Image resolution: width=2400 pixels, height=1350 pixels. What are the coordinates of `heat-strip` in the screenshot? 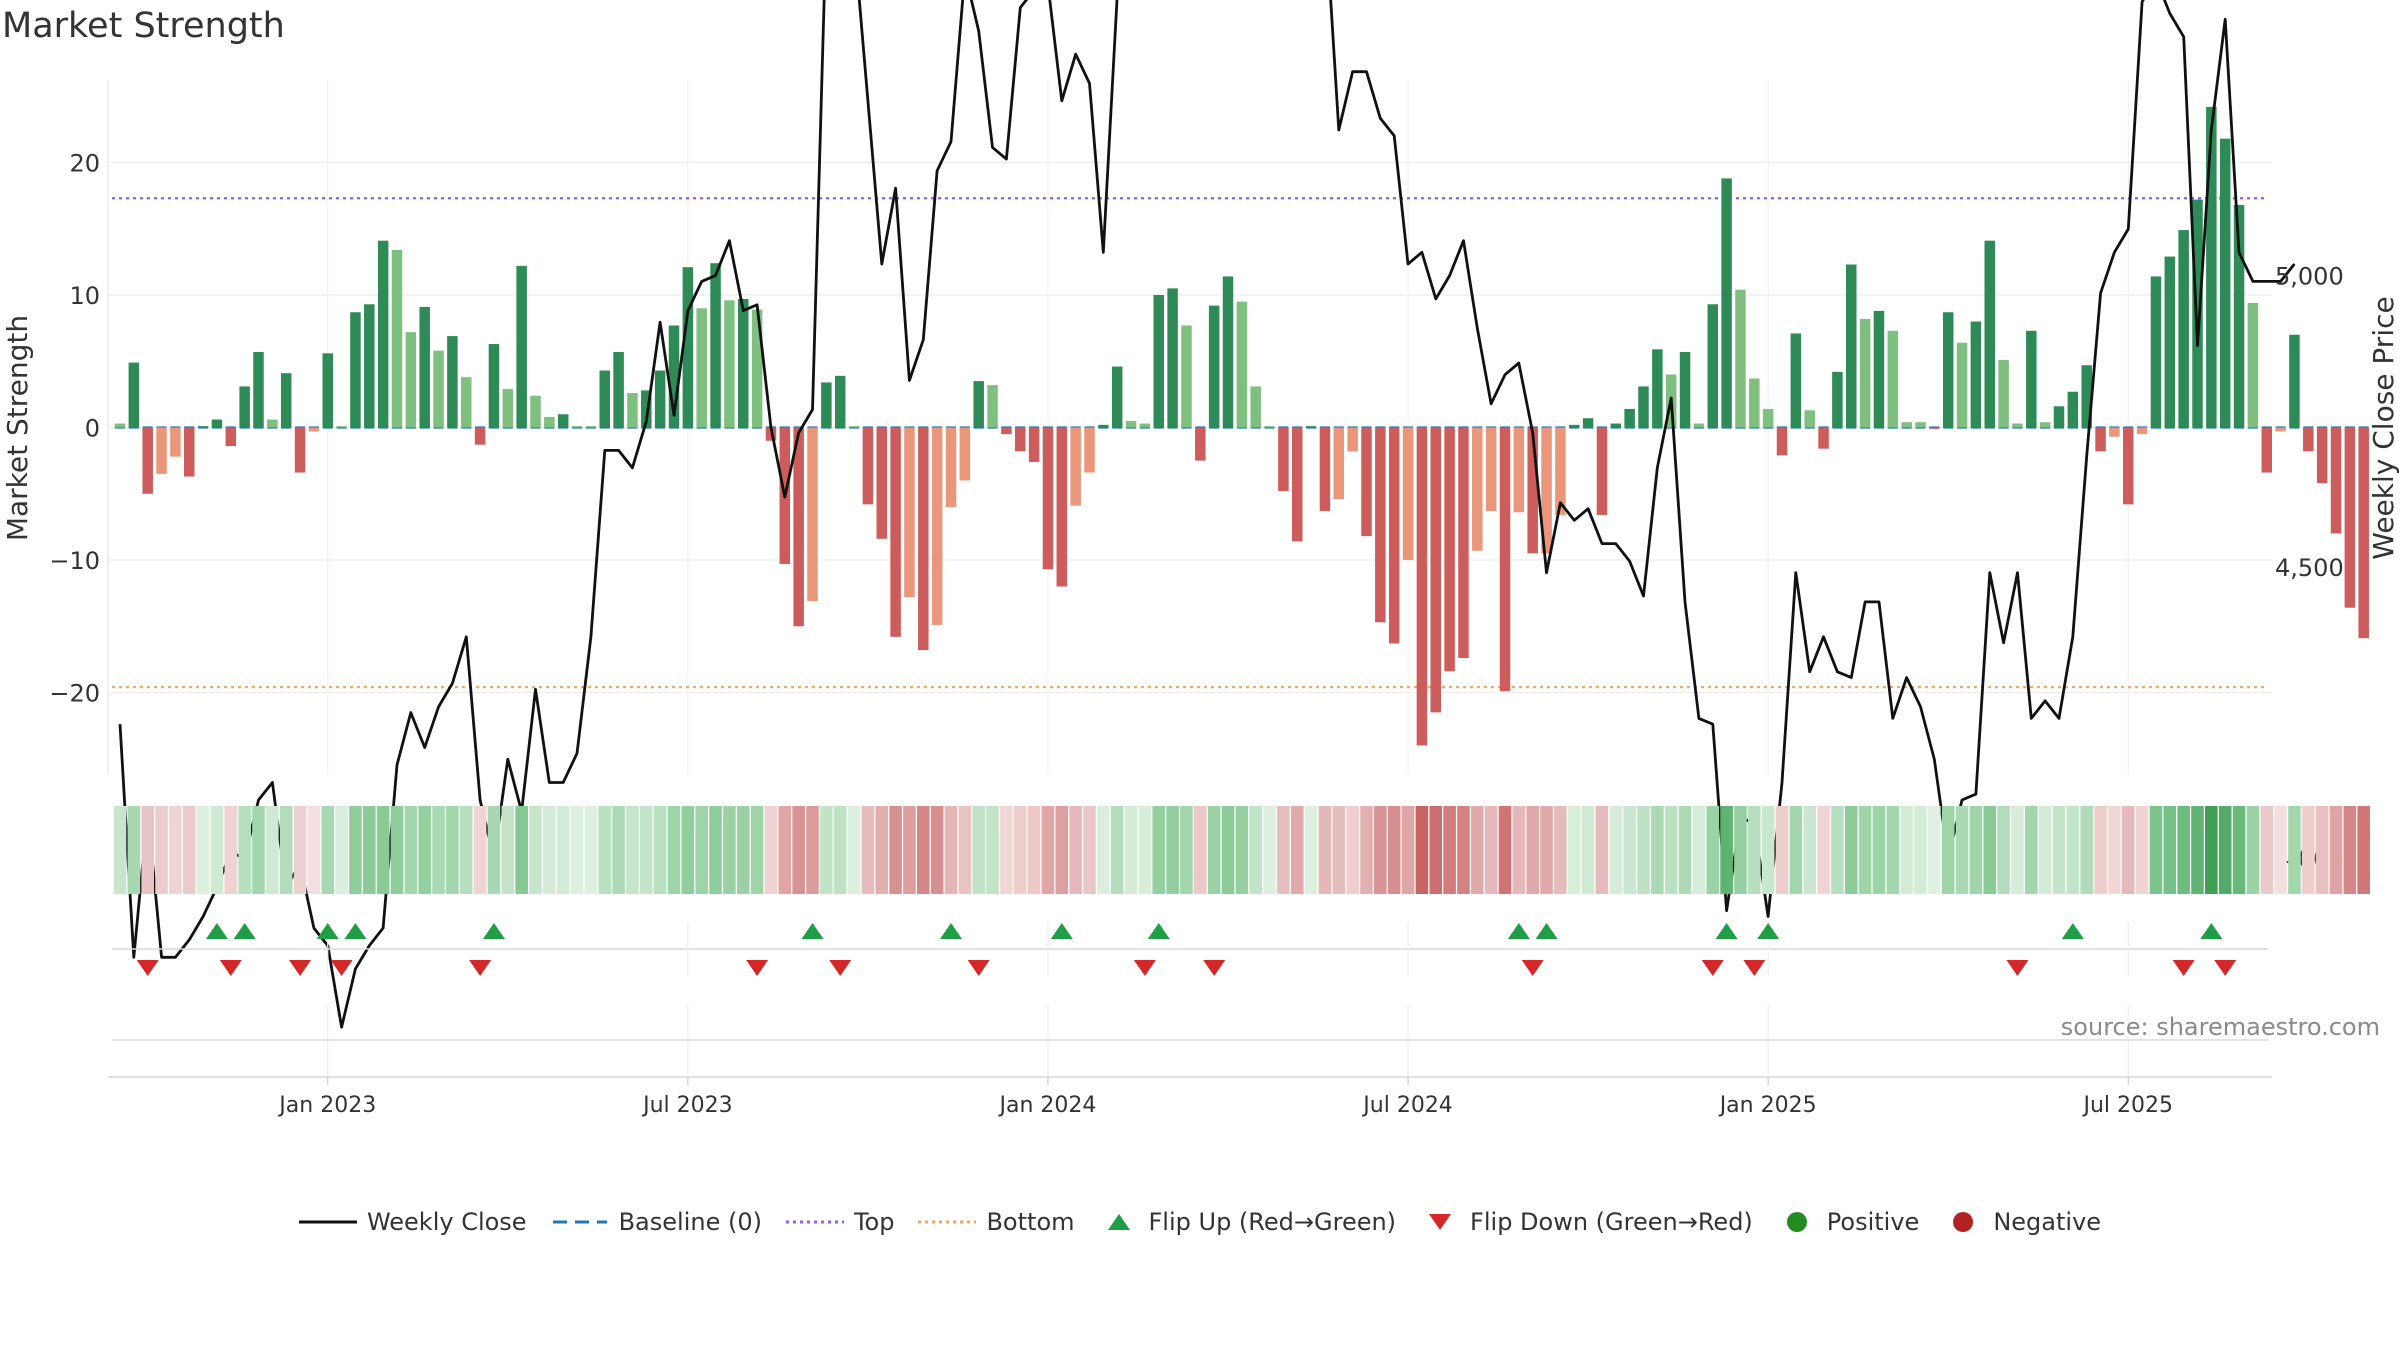 It's located at (1241, 850).